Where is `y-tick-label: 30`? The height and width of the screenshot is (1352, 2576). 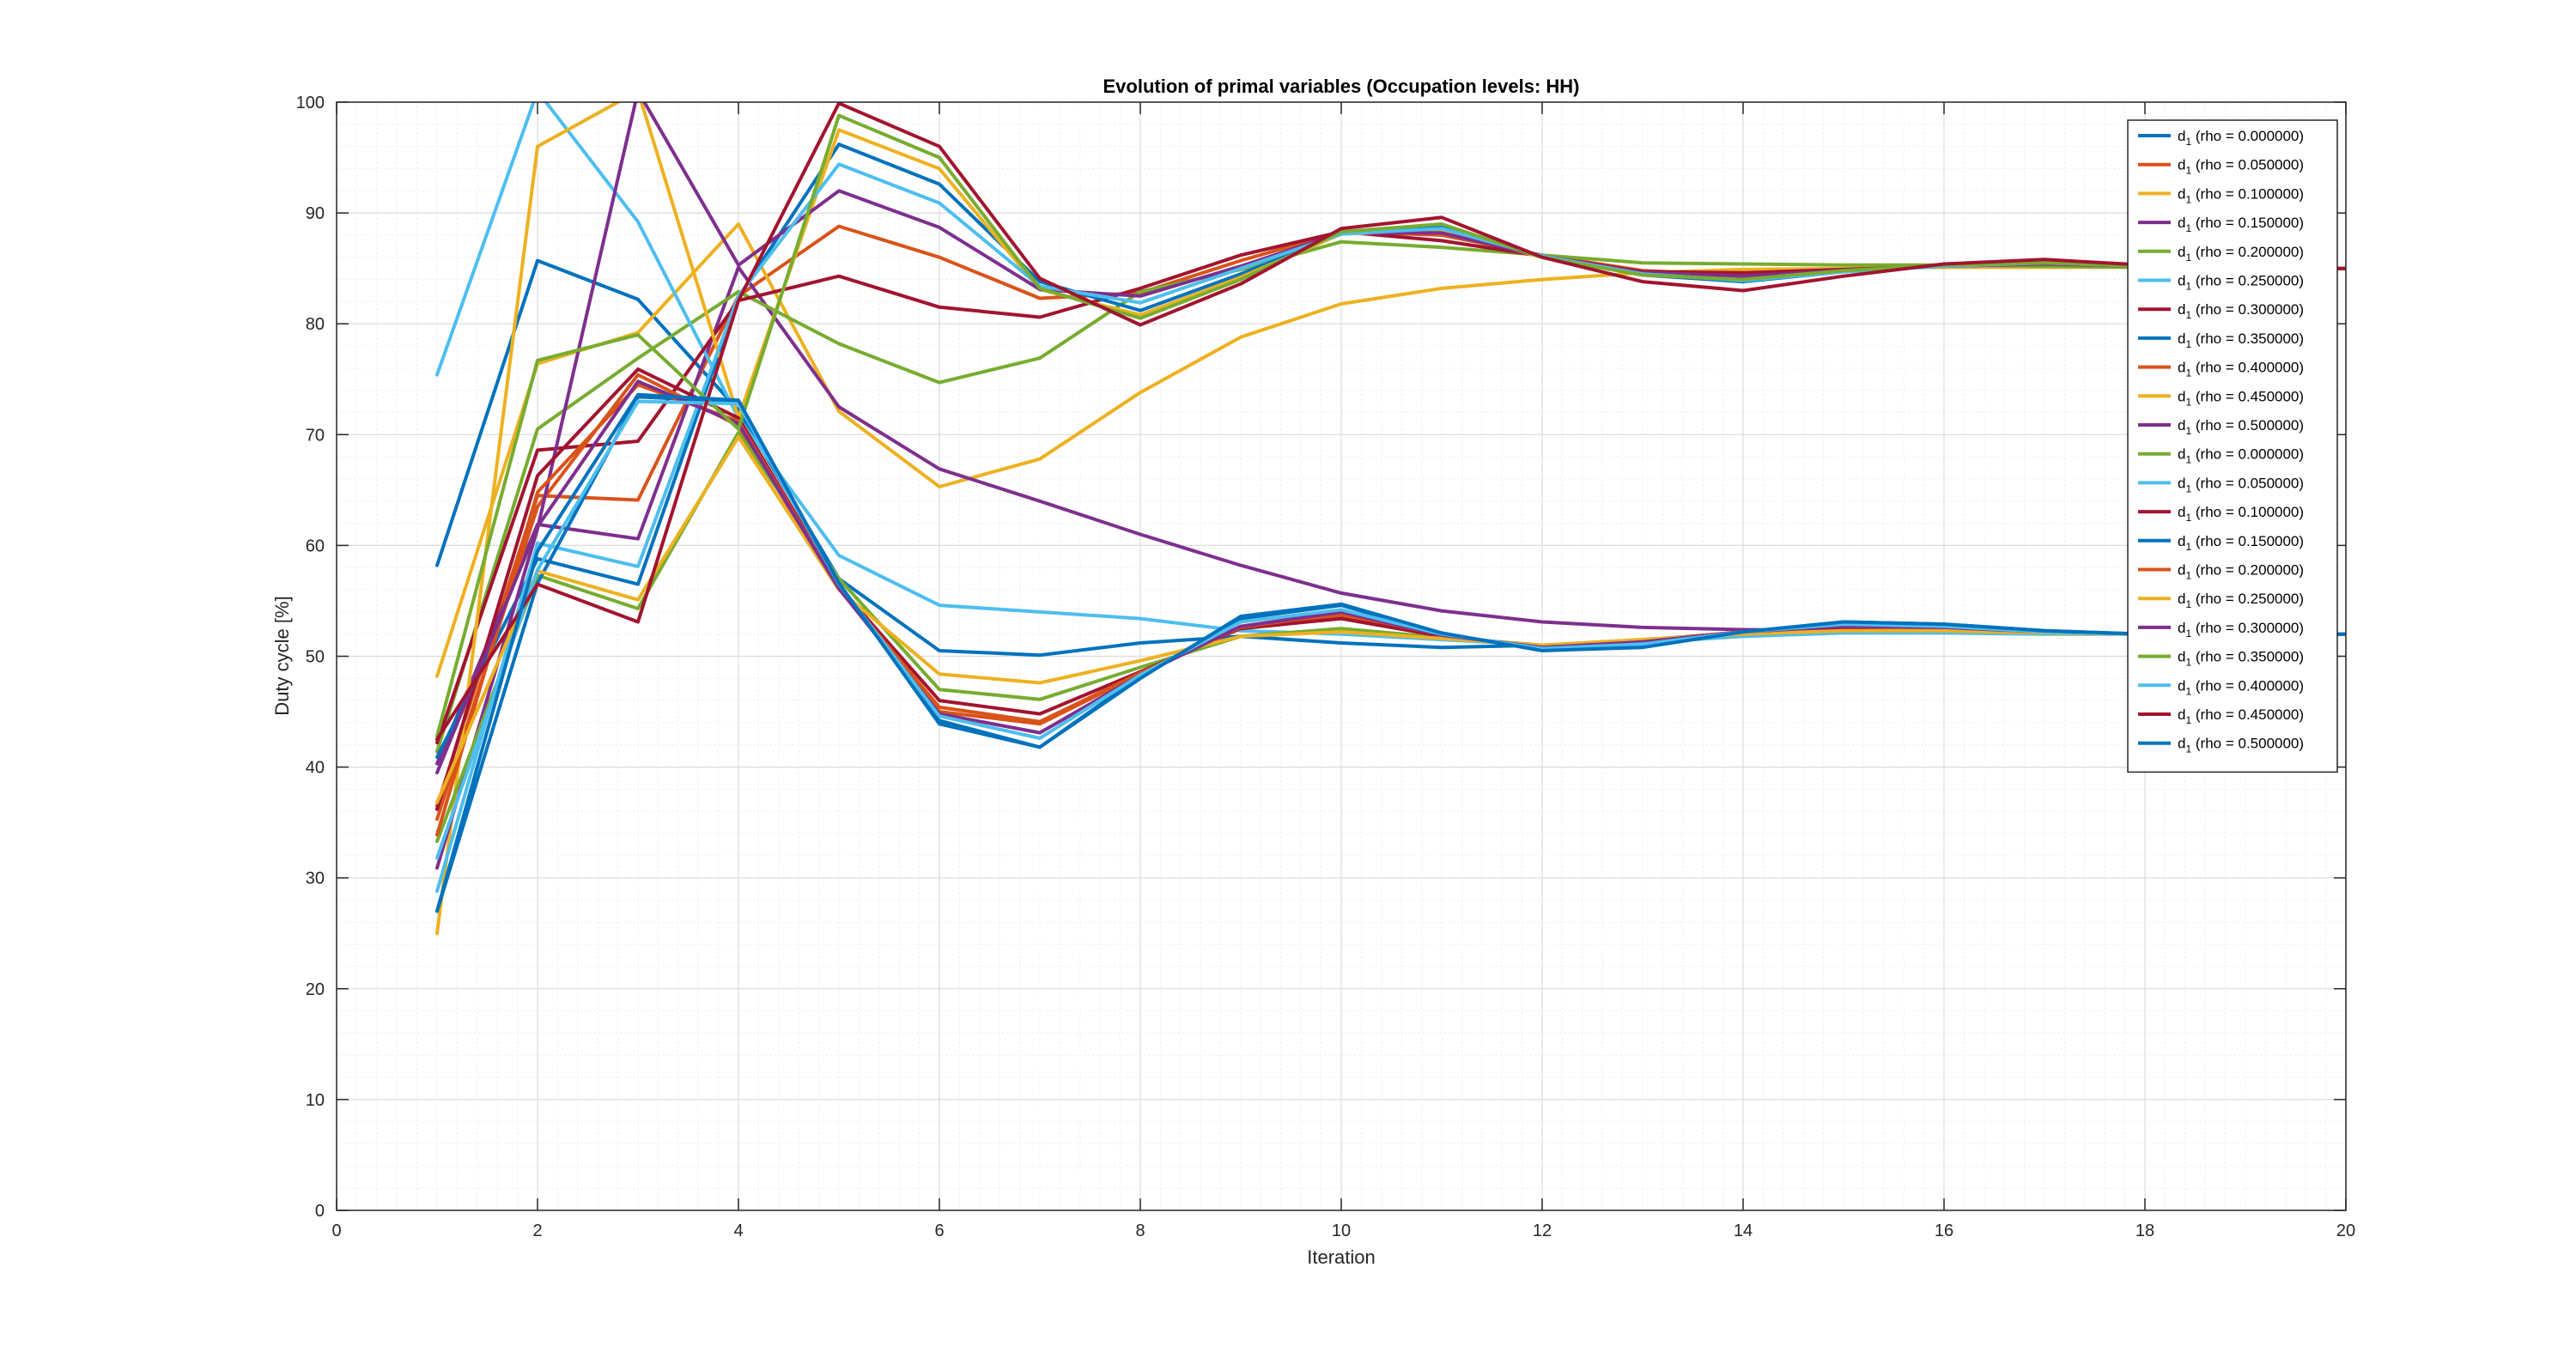 y-tick-label: 30 is located at coordinates (315, 879).